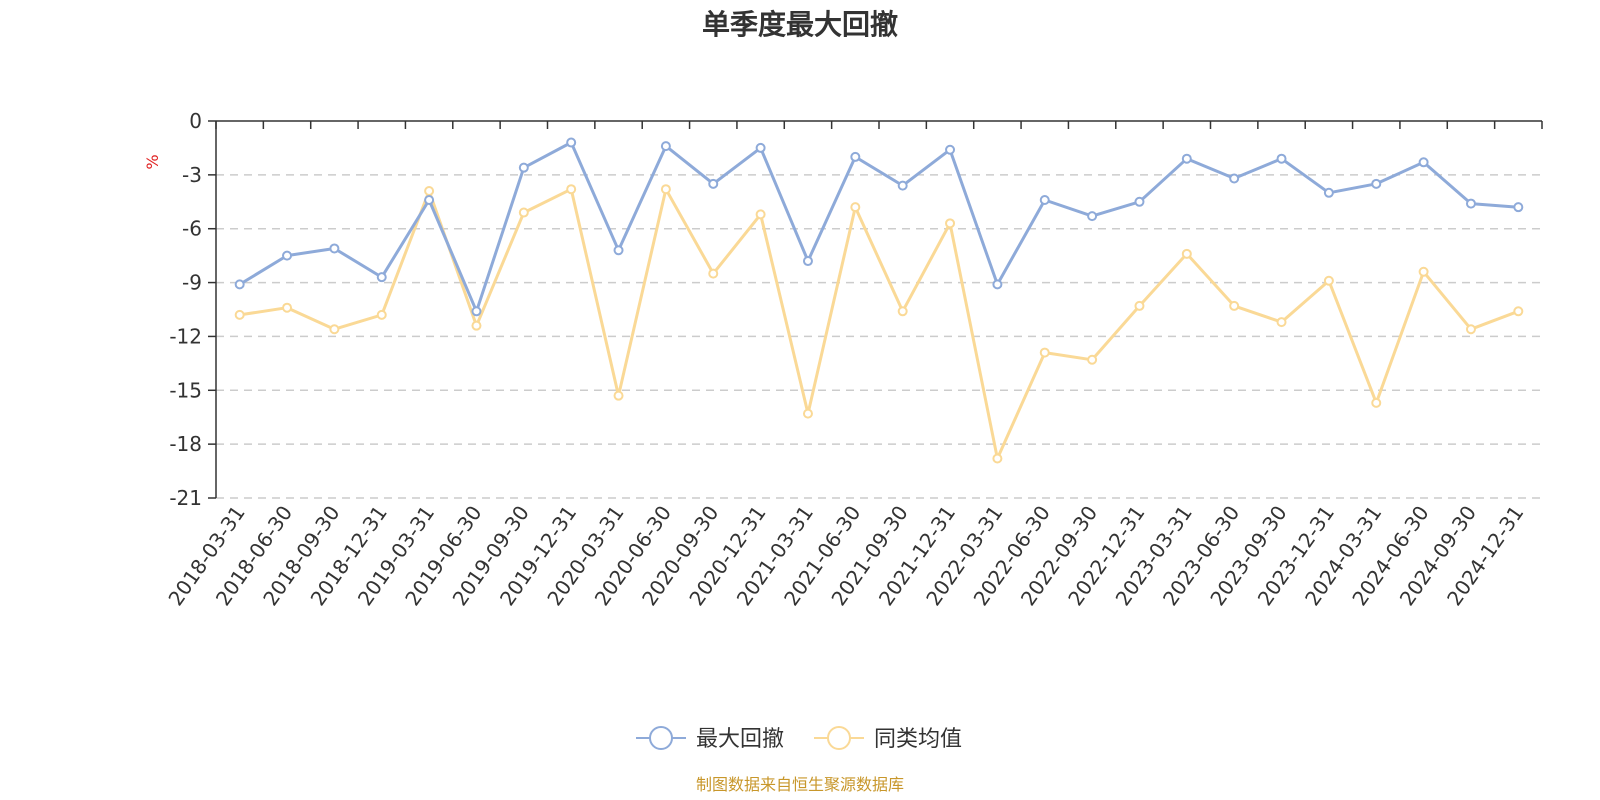 The height and width of the screenshot is (800, 1600). What do you see at coordinates (740, 739) in the screenshot?
I see `legend-label-0: 最大回撤` at bounding box center [740, 739].